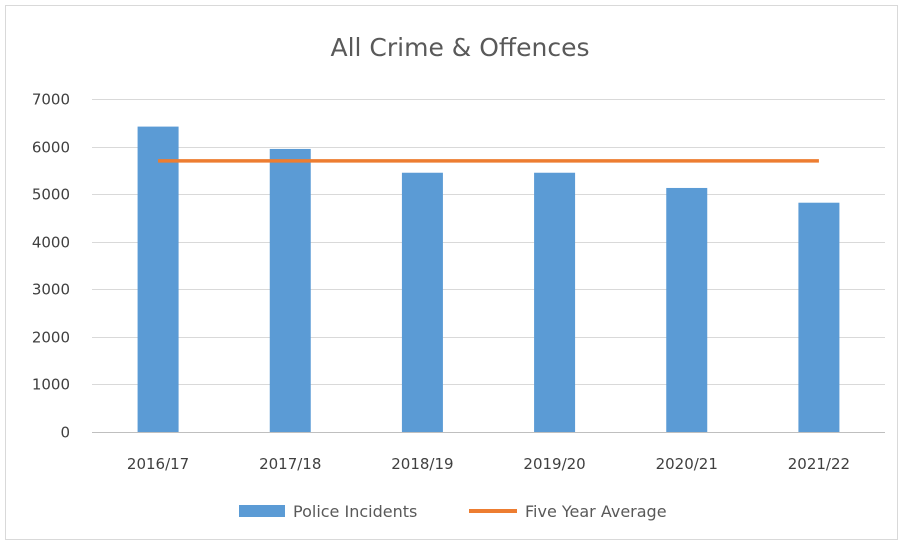 Image resolution: width=904 pixels, height=546 pixels. Describe the element at coordinates (355, 511) in the screenshot. I see `legend-label-police-incidents: Police Incidents` at that location.